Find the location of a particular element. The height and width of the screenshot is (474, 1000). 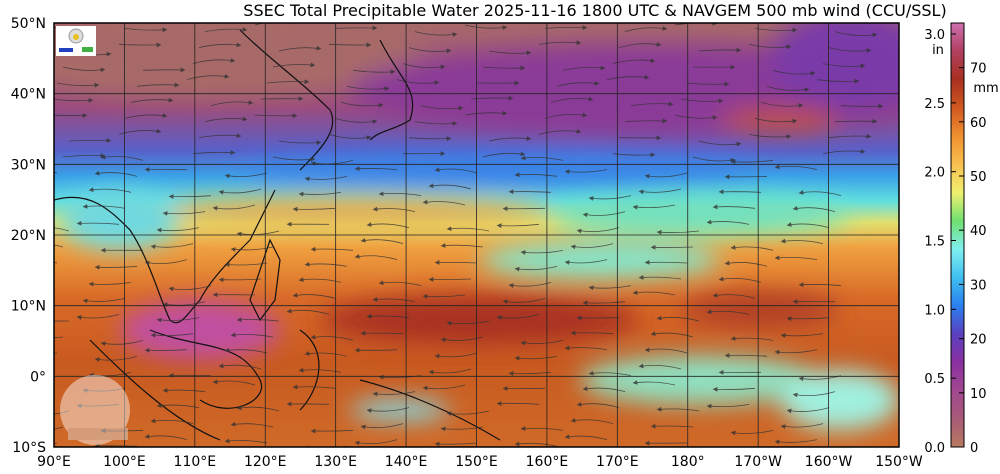

ssl-logo is located at coordinates (76, 41).